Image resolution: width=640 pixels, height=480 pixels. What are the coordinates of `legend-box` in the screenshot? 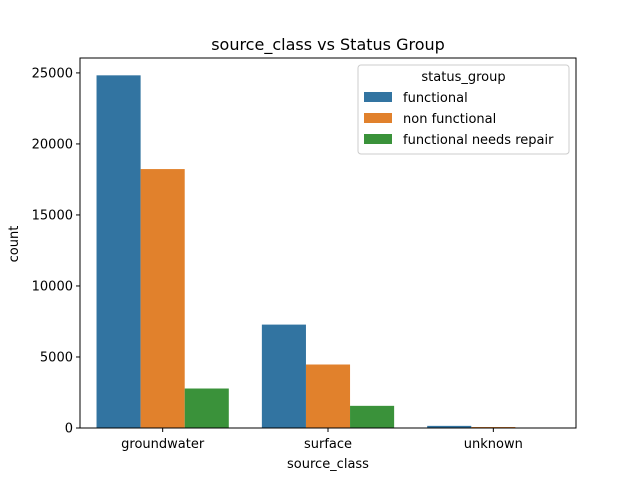 It's located at (463, 109).